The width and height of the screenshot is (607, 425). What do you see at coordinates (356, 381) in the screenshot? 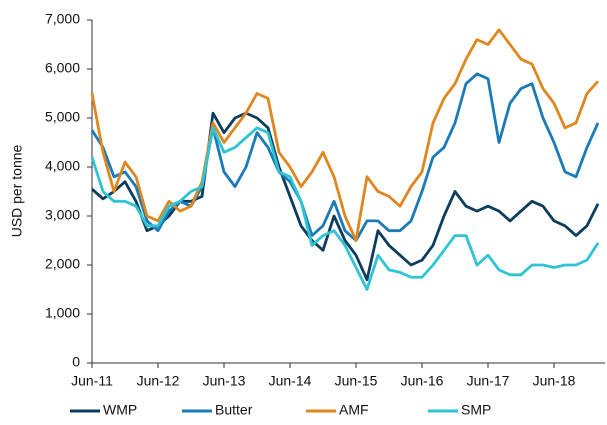
I see `x-tick-label: Jun-15` at bounding box center [356, 381].